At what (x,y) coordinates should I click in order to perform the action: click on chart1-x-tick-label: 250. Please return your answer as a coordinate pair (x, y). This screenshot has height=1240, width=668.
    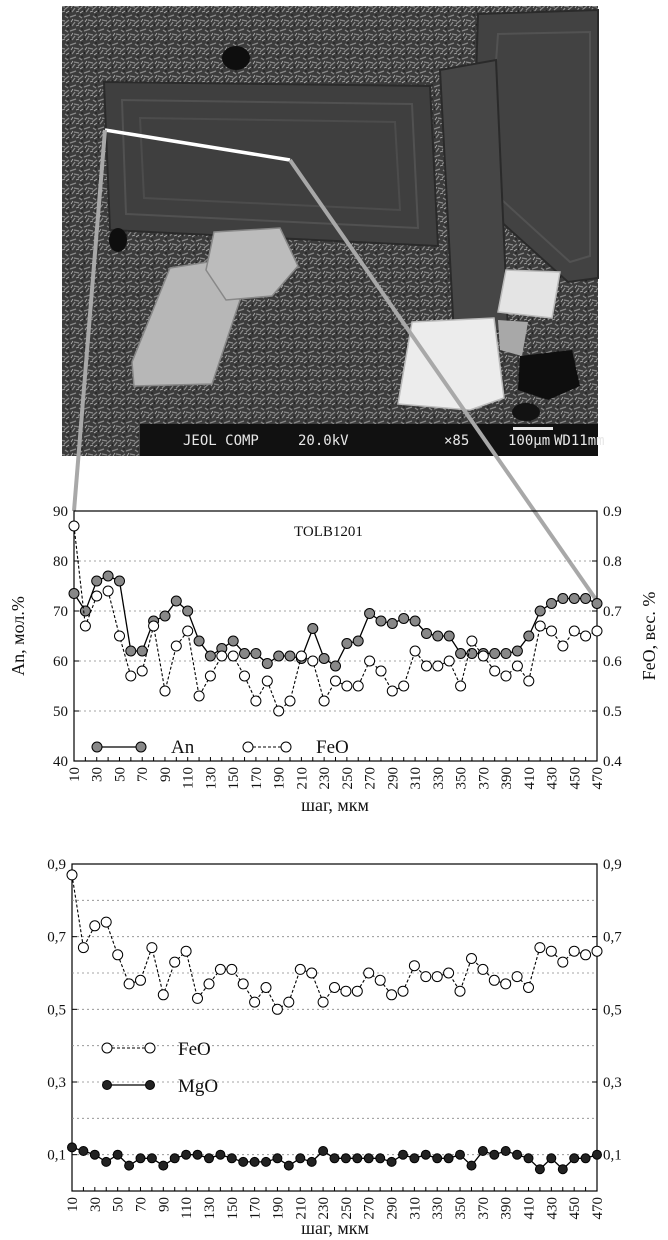
    Looking at the image, I should click on (348, 778).